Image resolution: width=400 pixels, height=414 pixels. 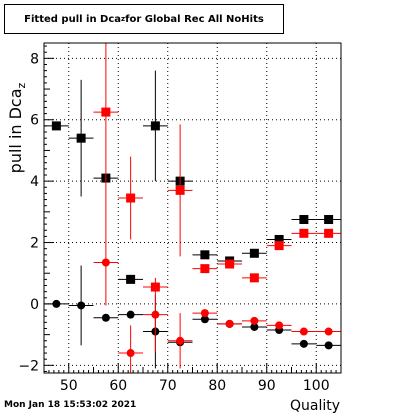 What do you see at coordinates (123, 19) in the screenshot?
I see `title-subscript: z` at bounding box center [123, 19].